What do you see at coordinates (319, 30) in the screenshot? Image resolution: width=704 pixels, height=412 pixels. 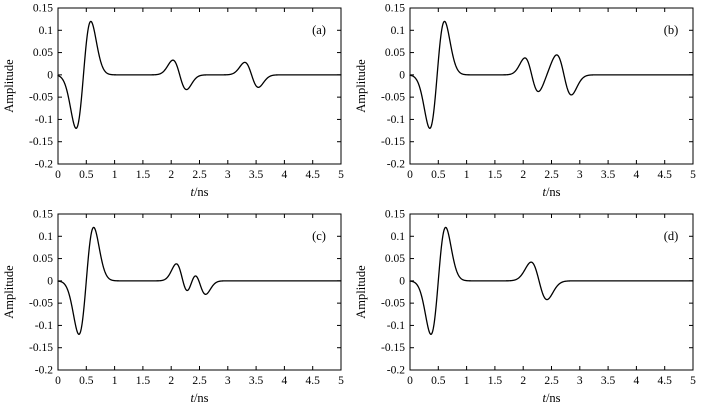 I see `panel-label: (a)` at bounding box center [319, 30].